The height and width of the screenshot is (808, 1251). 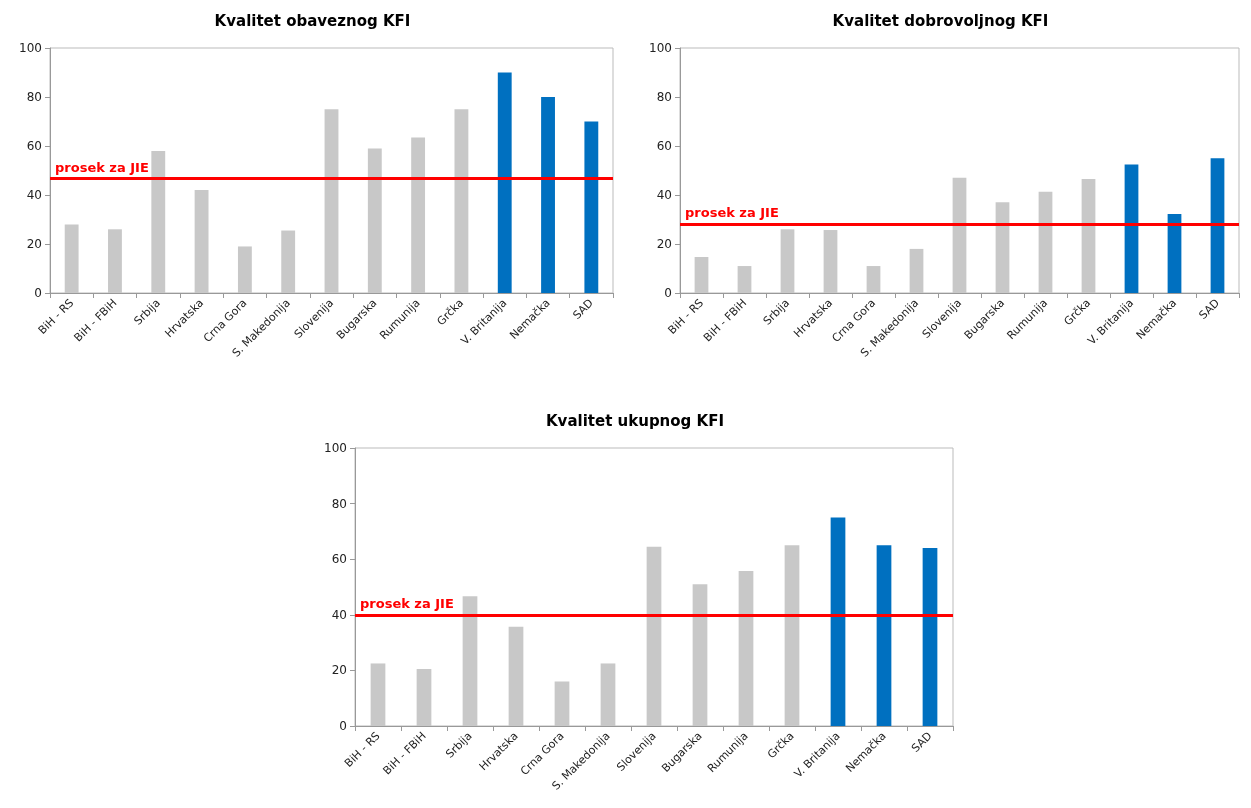 What do you see at coordinates (635, 420) in the screenshot?
I see `chart-title: Kvalitet ukupnog KFI` at bounding box center [635, 420].